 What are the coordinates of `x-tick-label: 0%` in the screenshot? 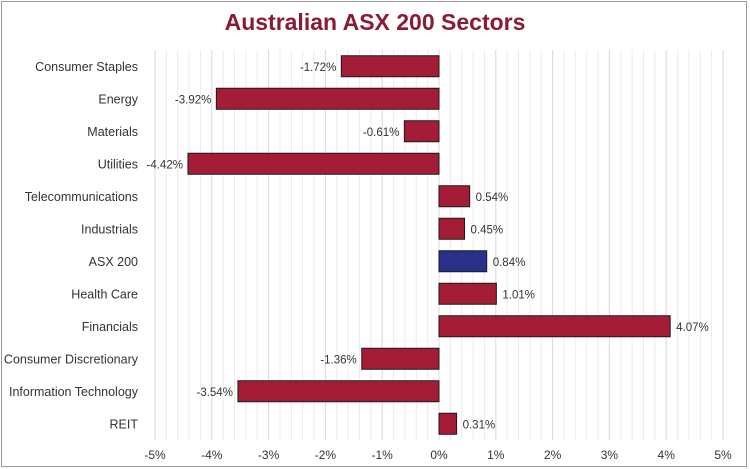 It's located at (439, 455).